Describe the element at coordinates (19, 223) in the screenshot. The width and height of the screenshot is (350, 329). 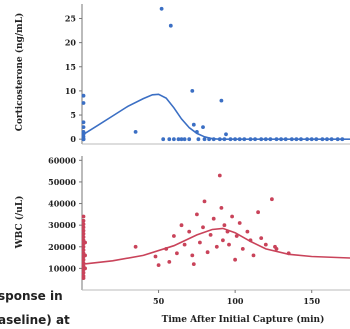
I see `bottom-panel-y-label: WBC (/uL)` at that location.